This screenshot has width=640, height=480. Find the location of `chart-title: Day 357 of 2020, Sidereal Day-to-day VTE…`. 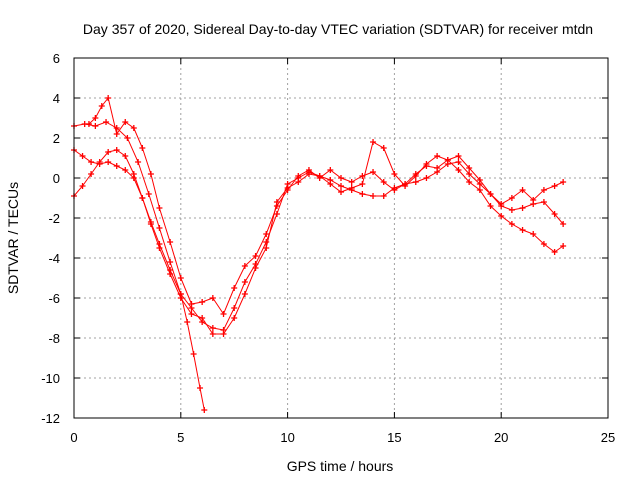

chart-title: Day 357 of 2020, Sidereal Day-to-day VTE… is located at coordinates (338, 29).